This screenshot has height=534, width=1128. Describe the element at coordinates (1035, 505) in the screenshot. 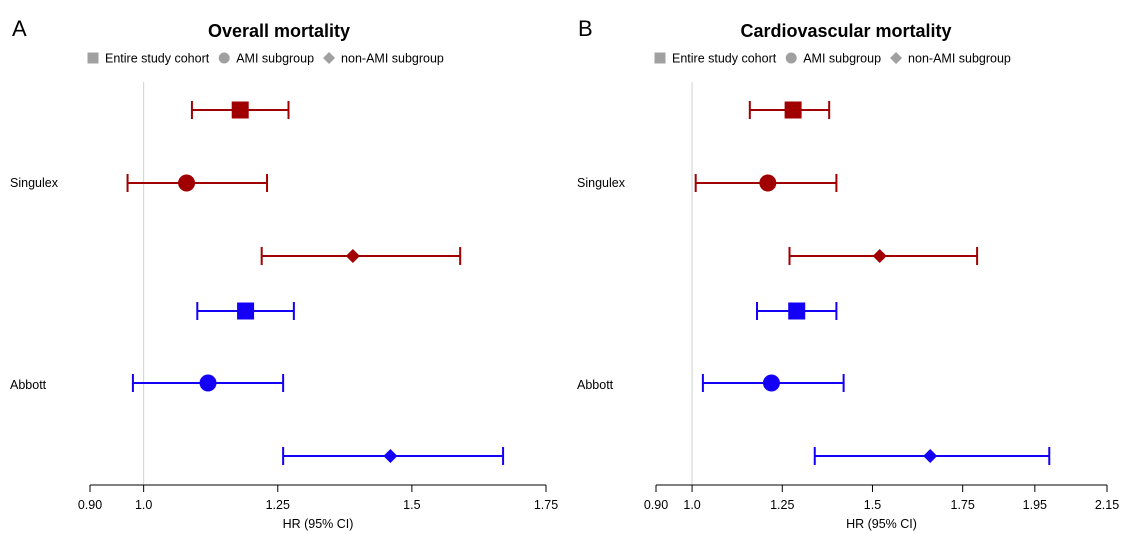

I see `x-tick-label: 1.95` at that location.